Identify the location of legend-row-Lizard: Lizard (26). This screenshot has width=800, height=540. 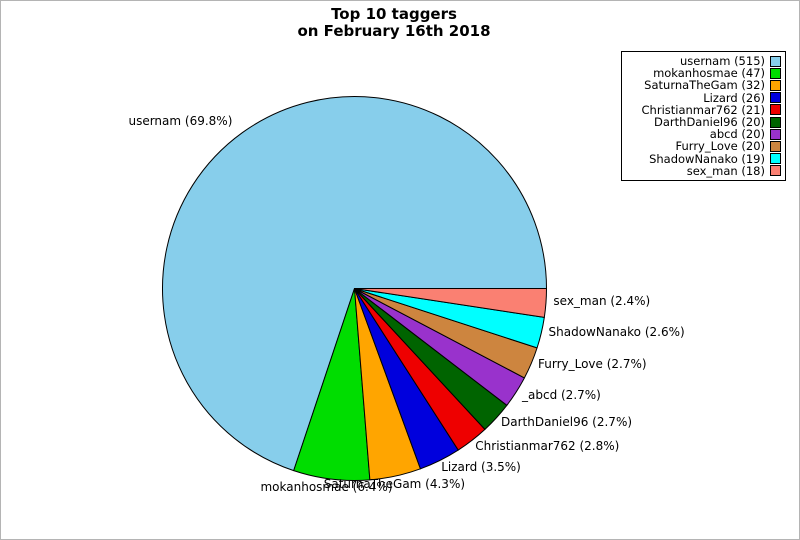
(703, 97).